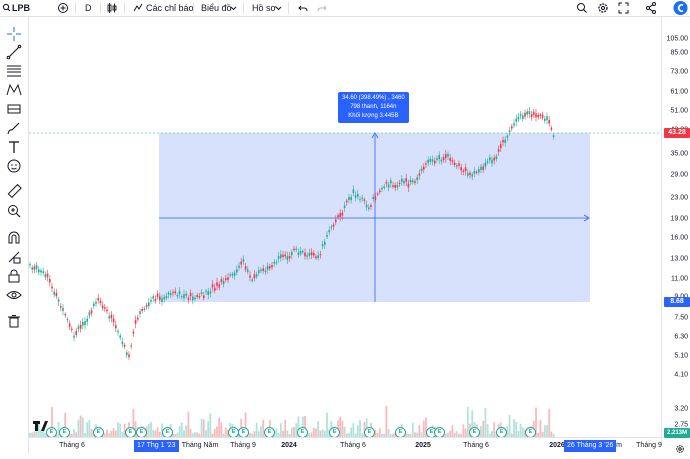  What do you see at coordinates (14, 147) in the screenshot?
I see `text-icon` at bounding box center [14, 147].